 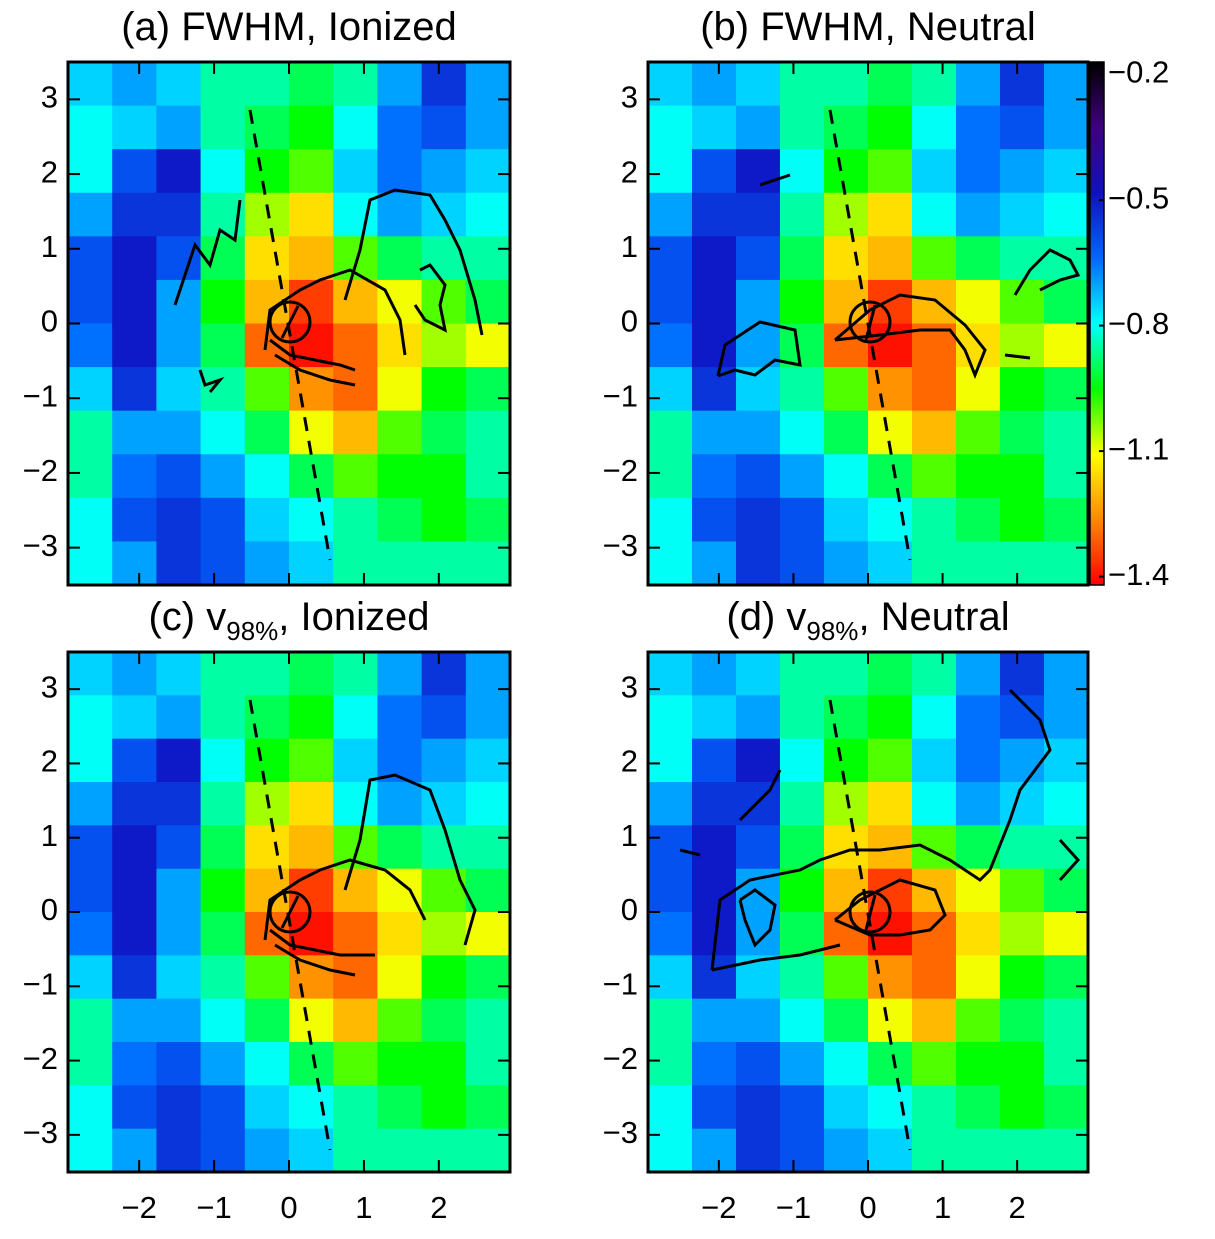 I want to click on x-tick-label: 1, so click(x=942, y=1207).